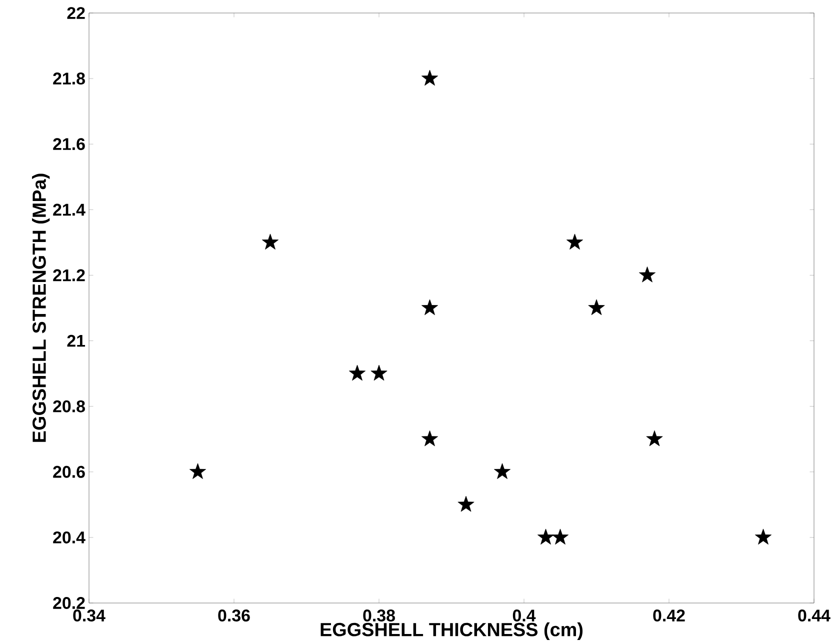  What do you see at coordinates (69, 406) in the screenshot?
I see `y-tick-label: 20.8` at bounding box center [69, 406].